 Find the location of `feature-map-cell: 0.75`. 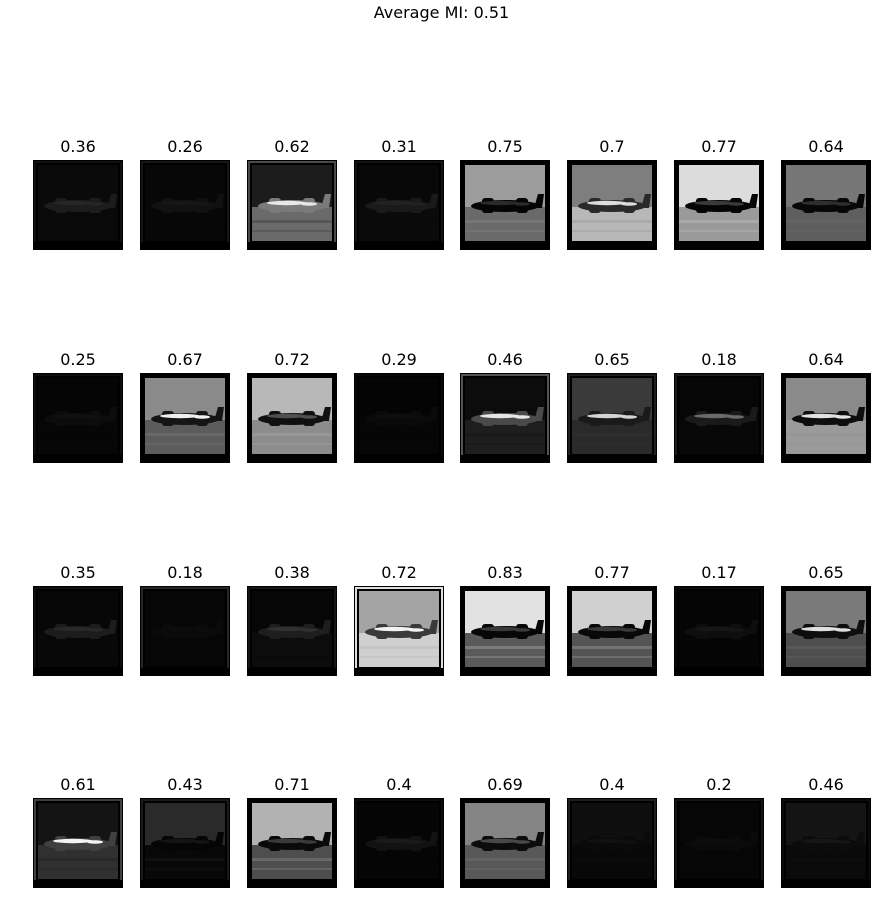

feature-map-cell: 0.75 is located at coordinates (505, 194).